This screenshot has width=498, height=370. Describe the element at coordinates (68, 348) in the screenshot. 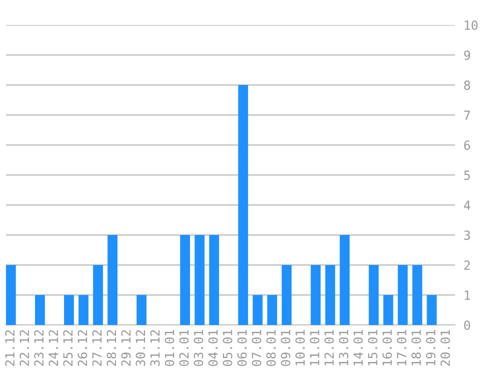

I see `x-tick-label: 25.12` at that location.